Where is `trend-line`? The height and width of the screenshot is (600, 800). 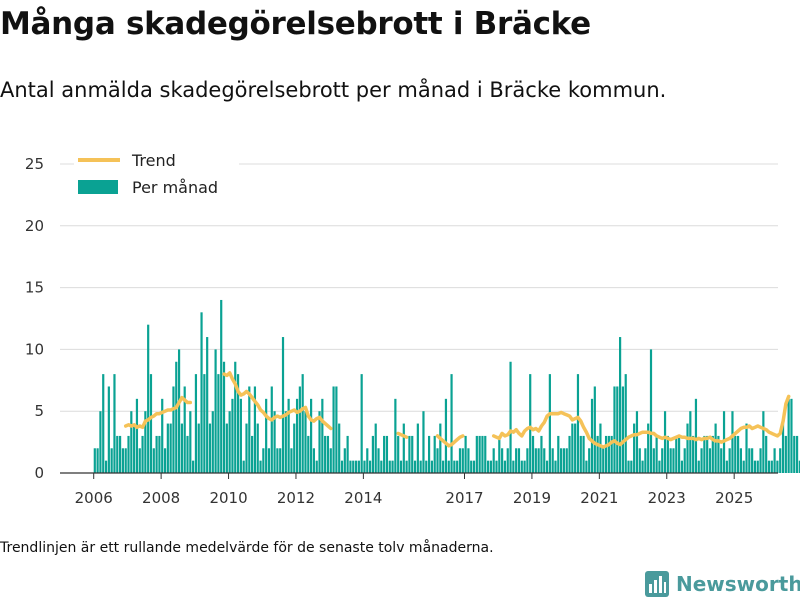
trend-line is located at coordinates (402, 435).